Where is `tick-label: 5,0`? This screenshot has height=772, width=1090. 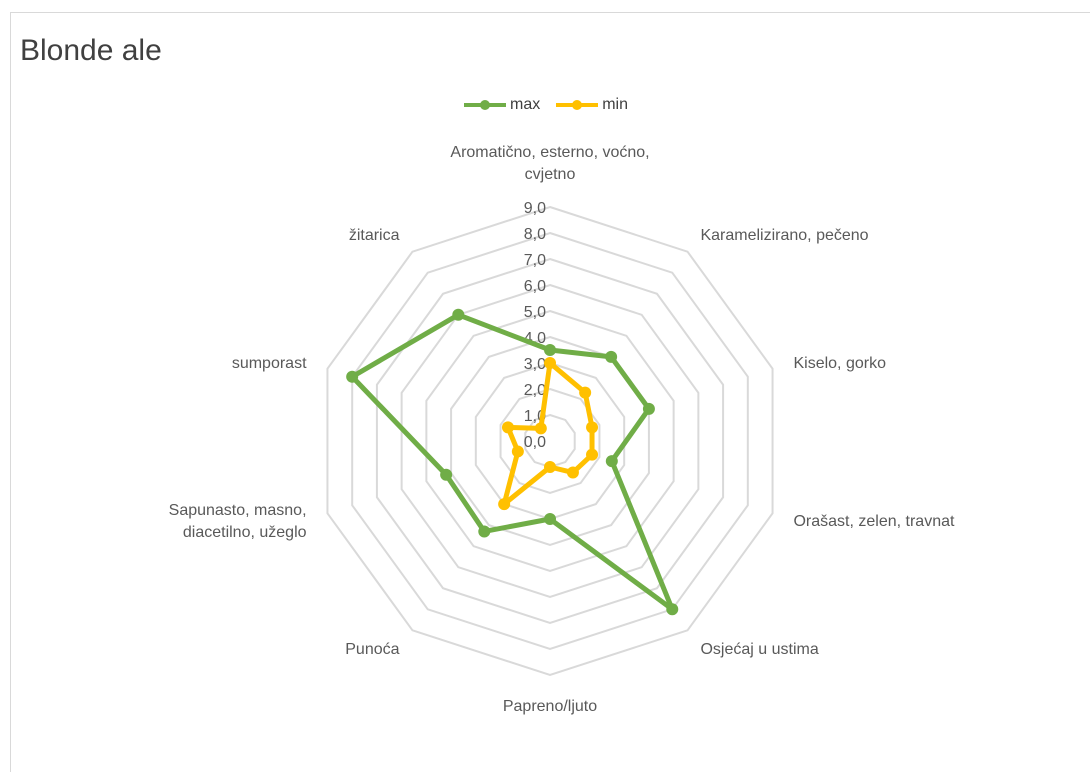 tick-label: 5,0 is located at coordinates (535, 312).